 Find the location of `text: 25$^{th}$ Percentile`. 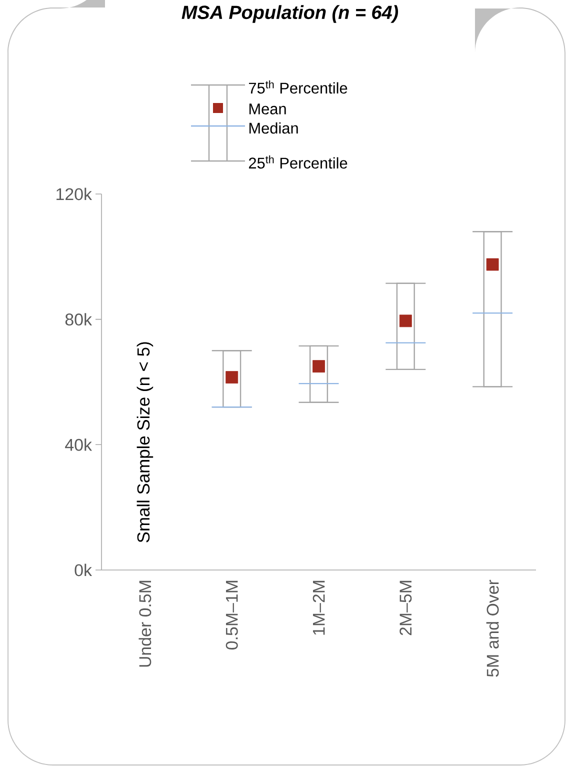

text: 25$^{th}$ Percentile is located at coordinates (298, 162).